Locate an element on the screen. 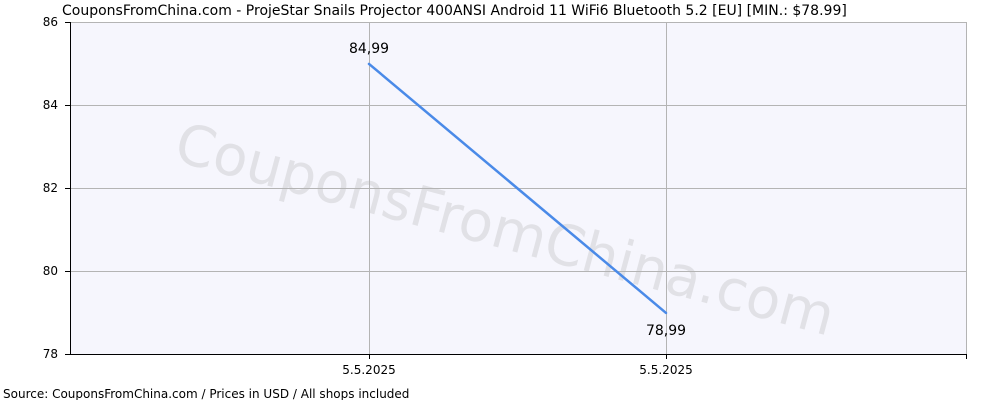  y-tick-label: 80 is located at coordinates (50, 271).